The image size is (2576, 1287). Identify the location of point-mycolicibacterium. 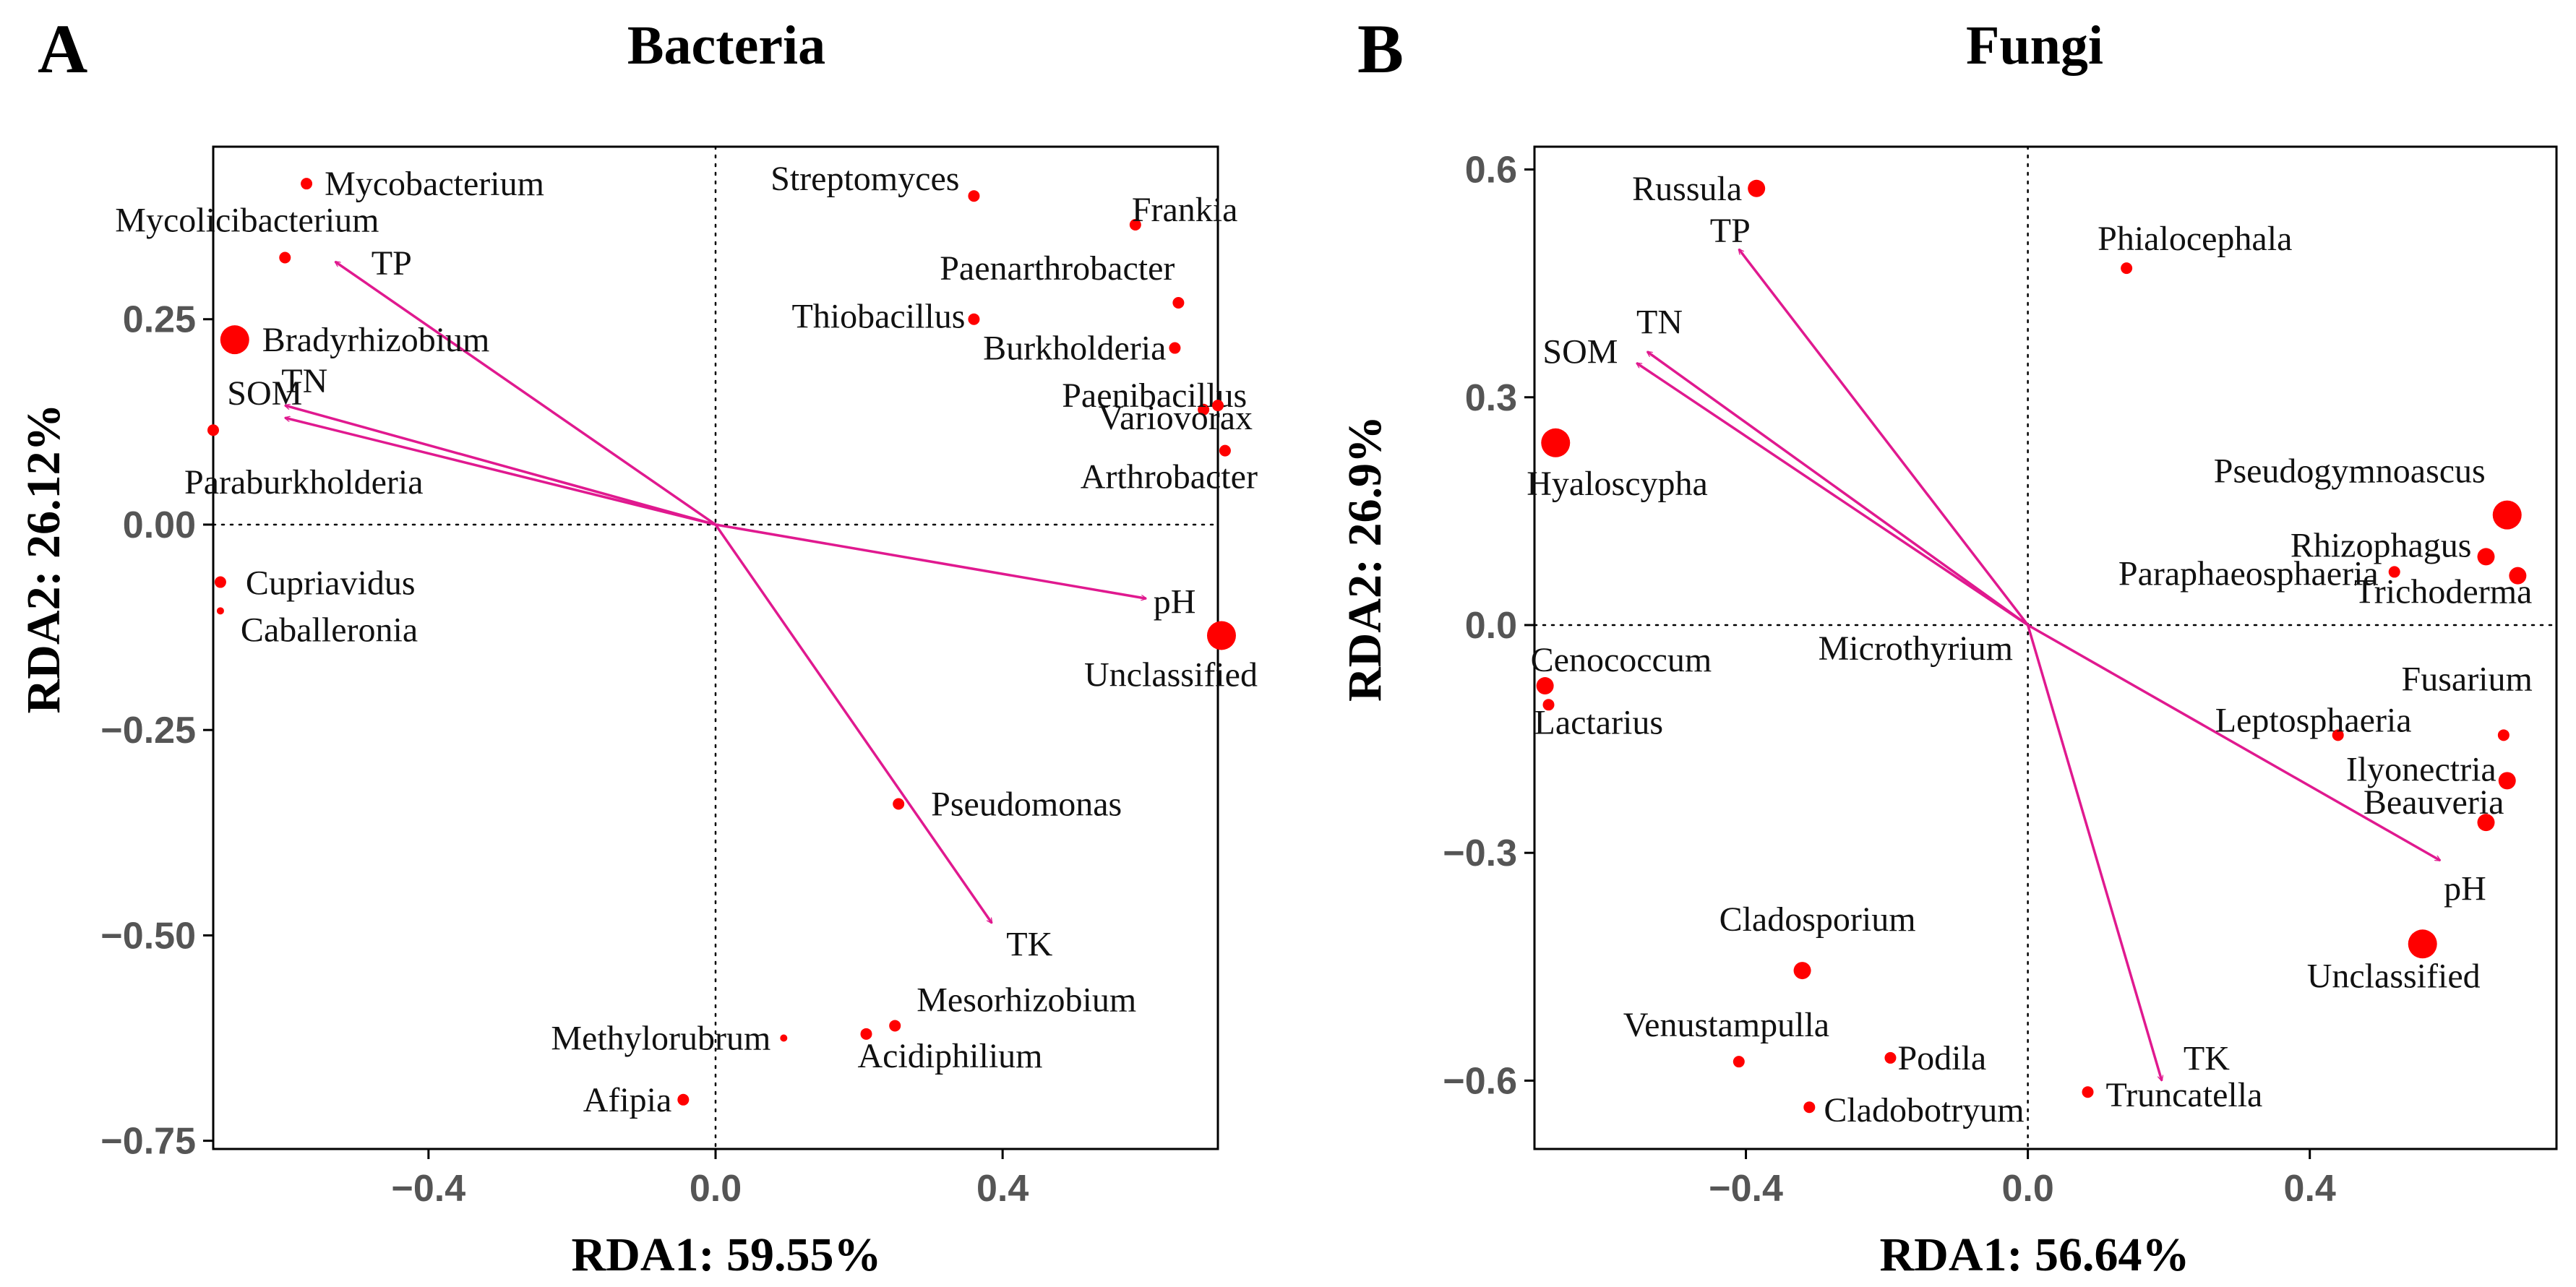
(285, 257).